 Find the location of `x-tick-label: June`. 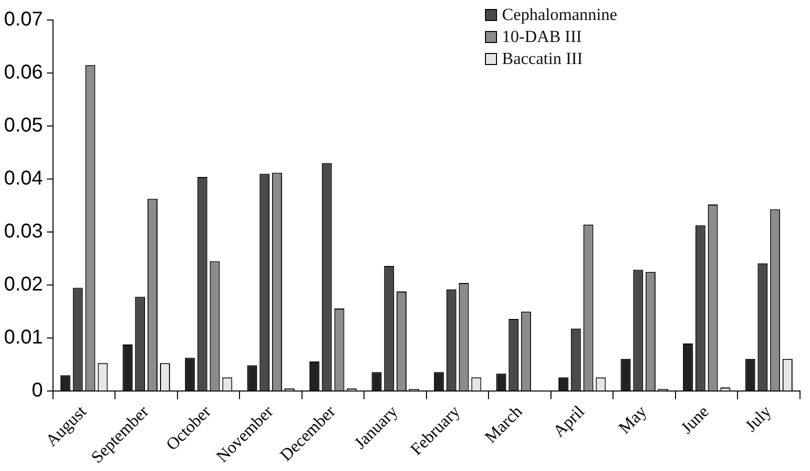

x-tick-label: June is located at coordinates (695, 420).